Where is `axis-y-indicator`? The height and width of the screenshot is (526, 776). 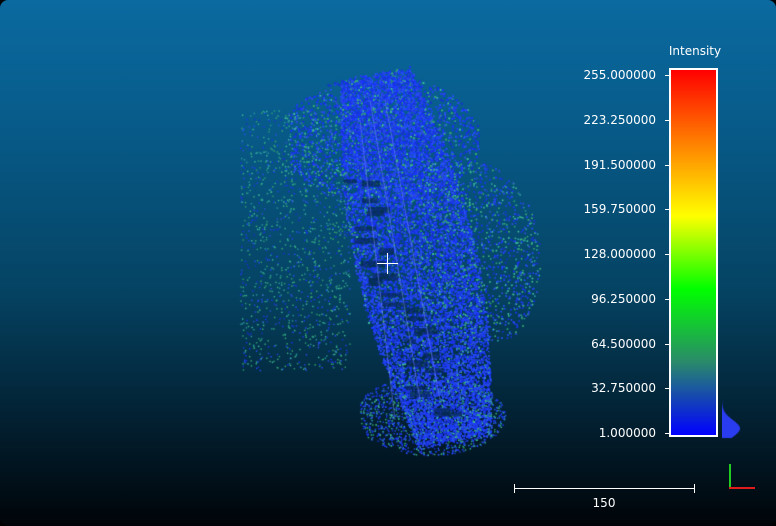
axis-y-indicator is located at coordinates (730, 476).